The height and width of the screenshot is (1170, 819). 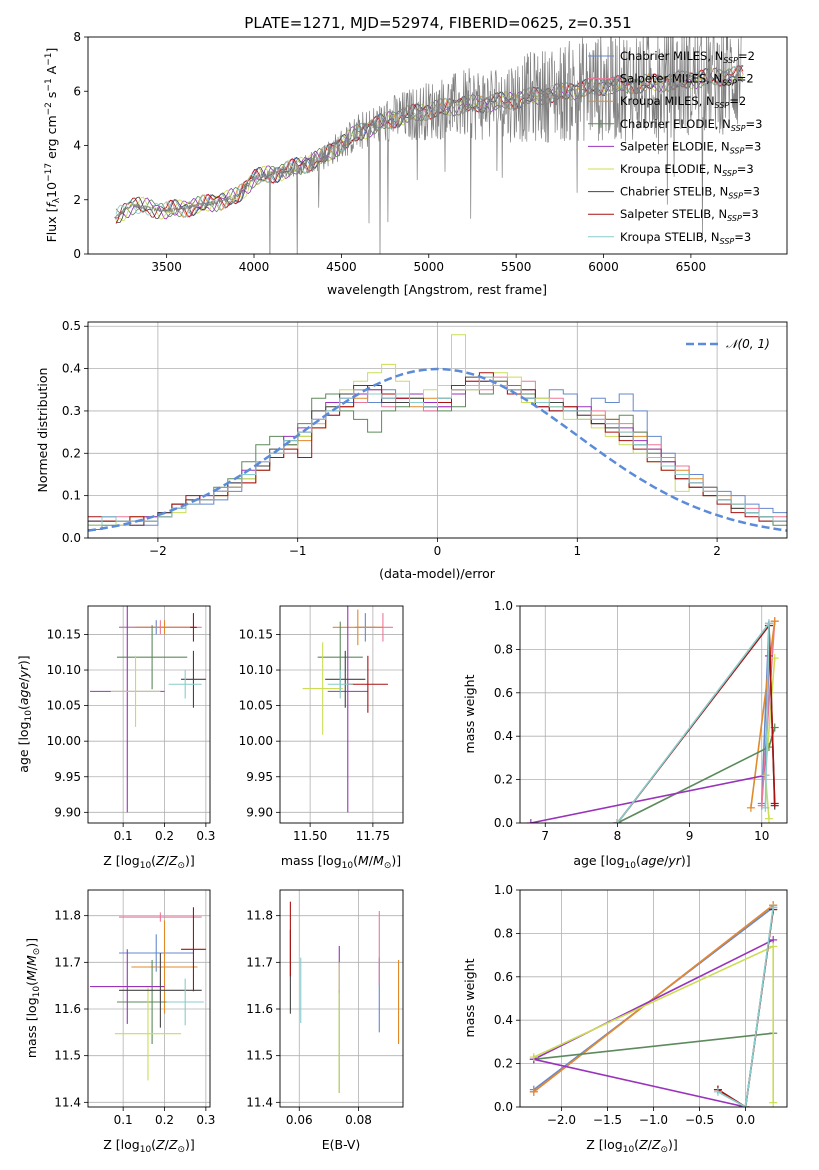 I want to click on x-tick-label: 4000, so click(x=254, y=267).